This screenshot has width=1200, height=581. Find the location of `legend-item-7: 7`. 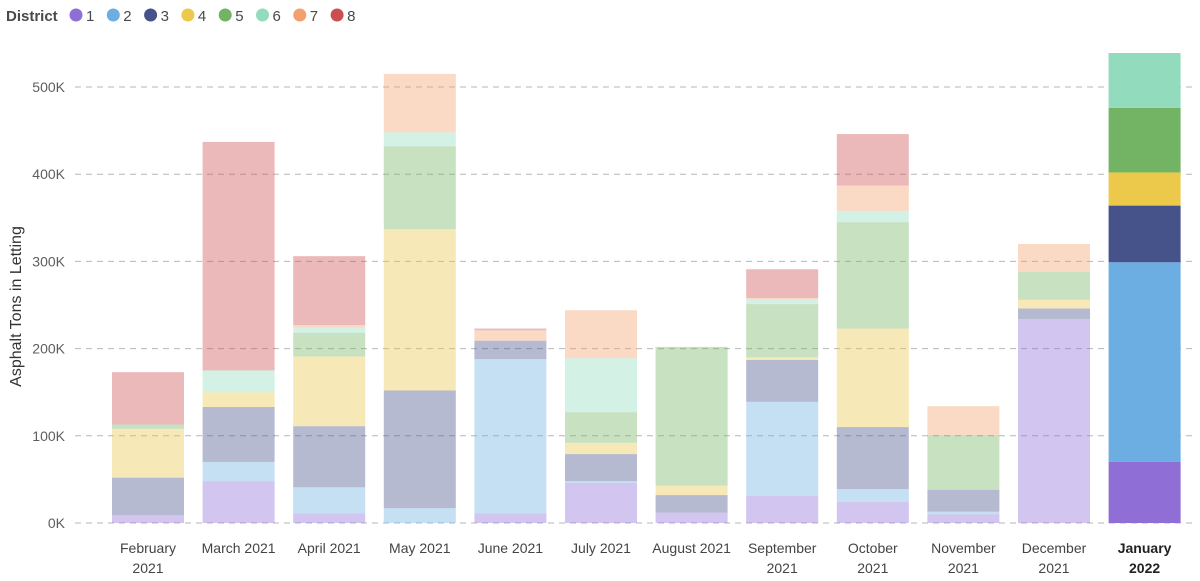

legend-item-7: 7 is located at coordinates (305, 16).